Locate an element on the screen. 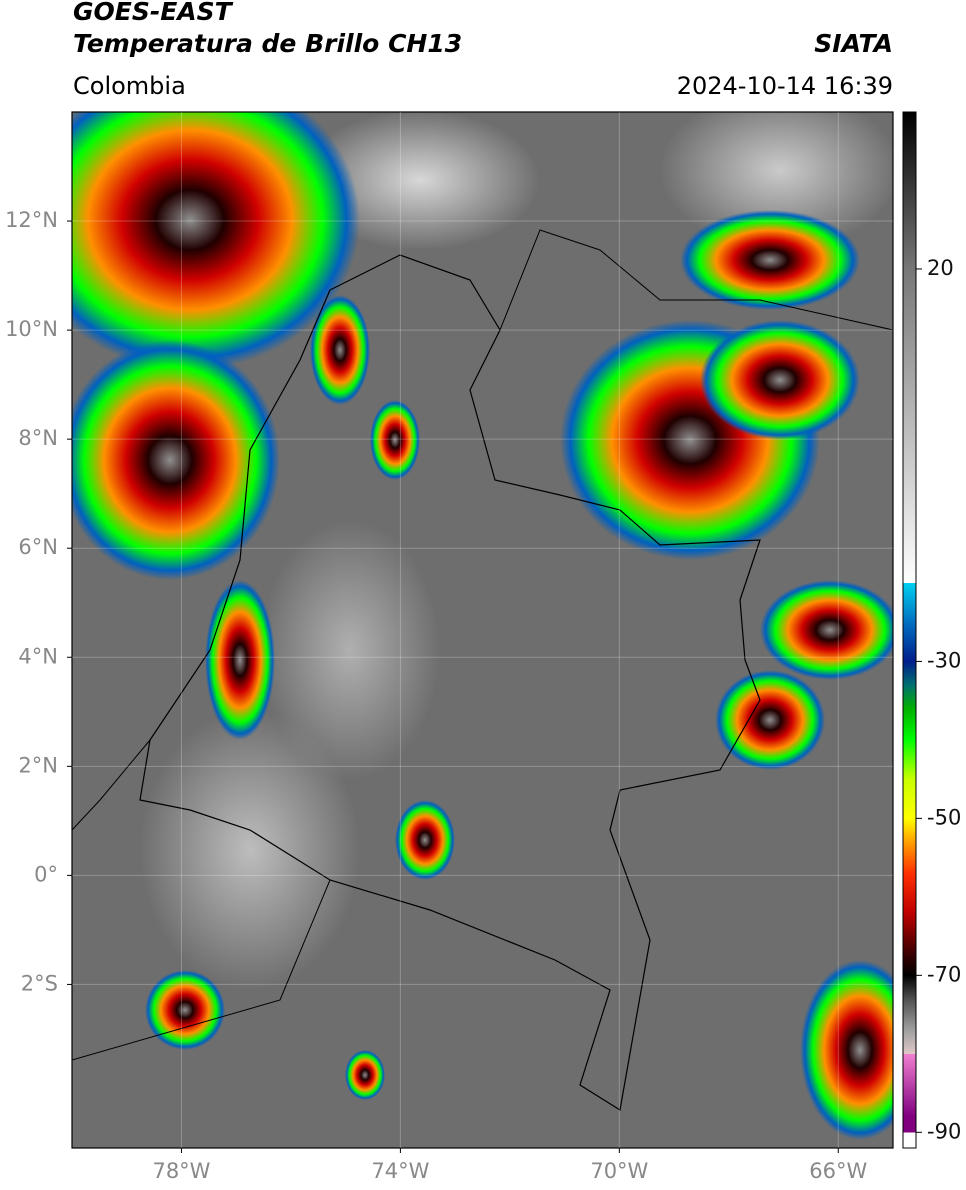 Image resolution: width=966 pixels, height=1190 pixels. colorbar-tick-label: -30 is located at coordinates (944, 660).